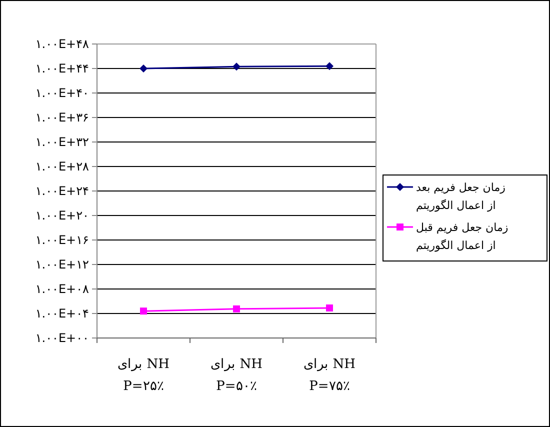 This screenshot has height=427, width=550. What do you see at coordinates (62, 117) in the screenshot?
I see `y-tick-label: ۱.۰۰E+۳۶` at bounding box center [62, 117].